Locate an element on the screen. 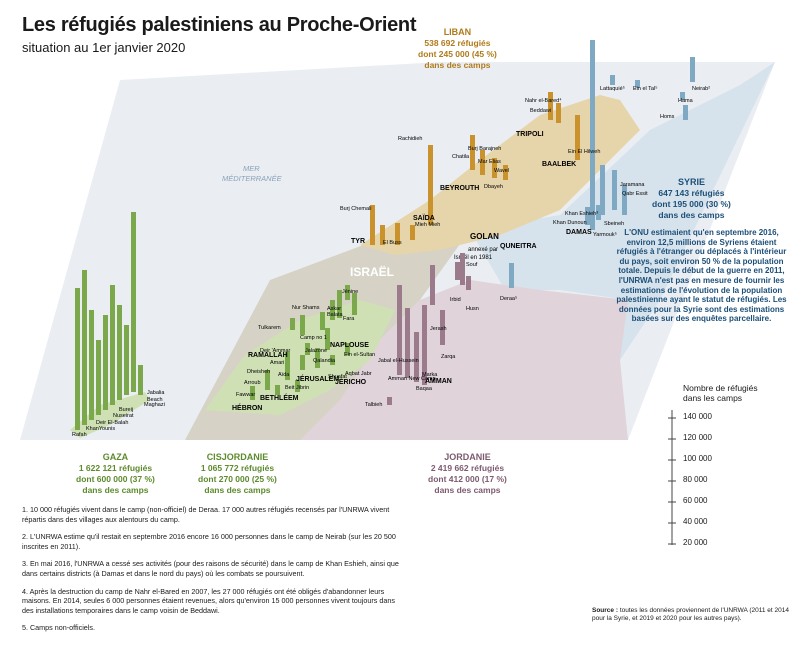 Image resolution: width=800 pixels, height=646 pixels. syria-camp-label-12: Deraa⁵ is located at coordinates (508, 298).